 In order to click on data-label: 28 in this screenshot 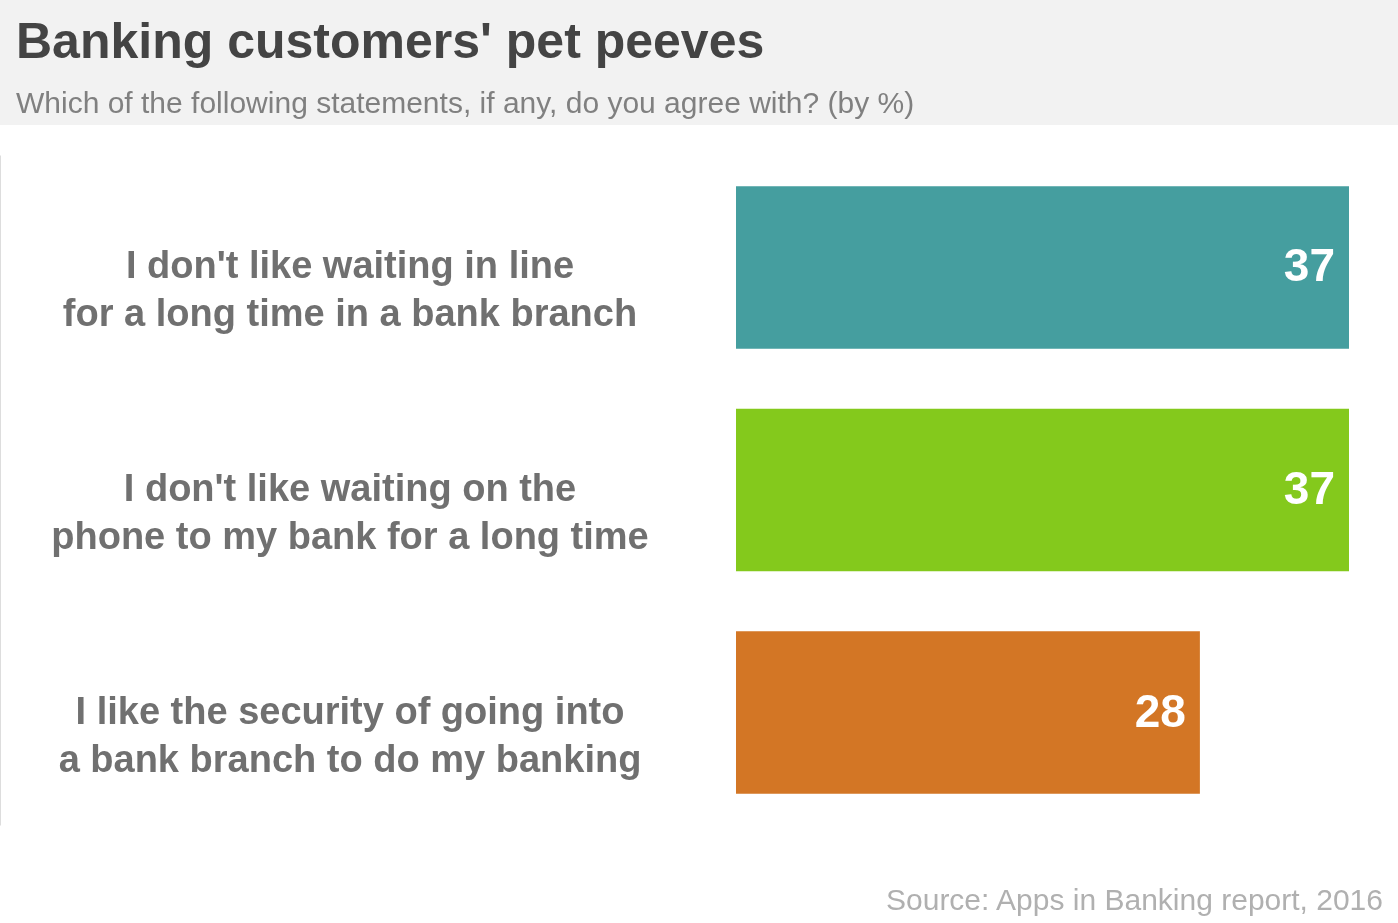, I will do `click(1160, 710)`.